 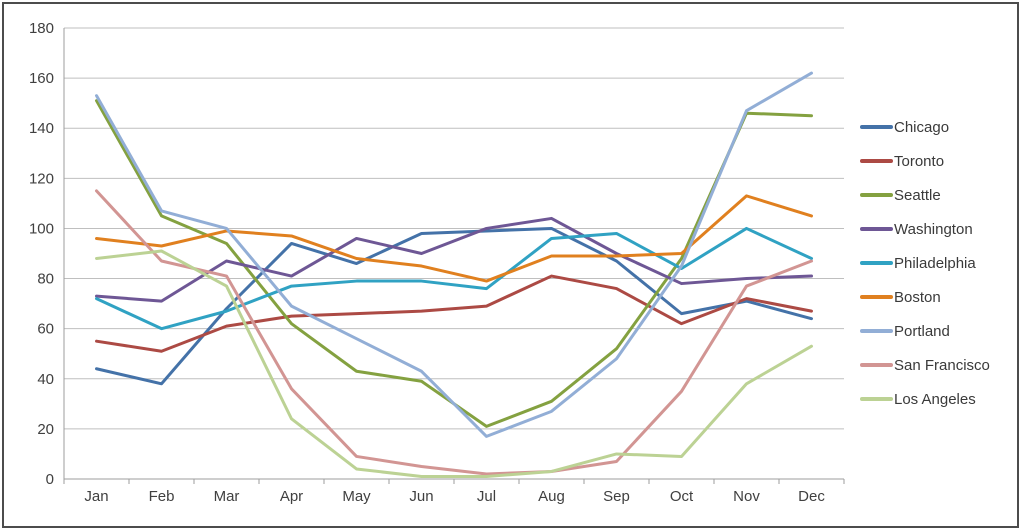 I want to click on y-axis-label: 80, so click(x=45, y=279).